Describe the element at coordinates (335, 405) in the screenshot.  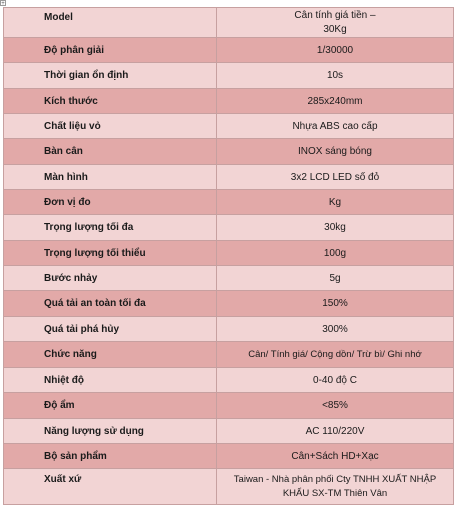
I see `spec-value: <85%` at that location.